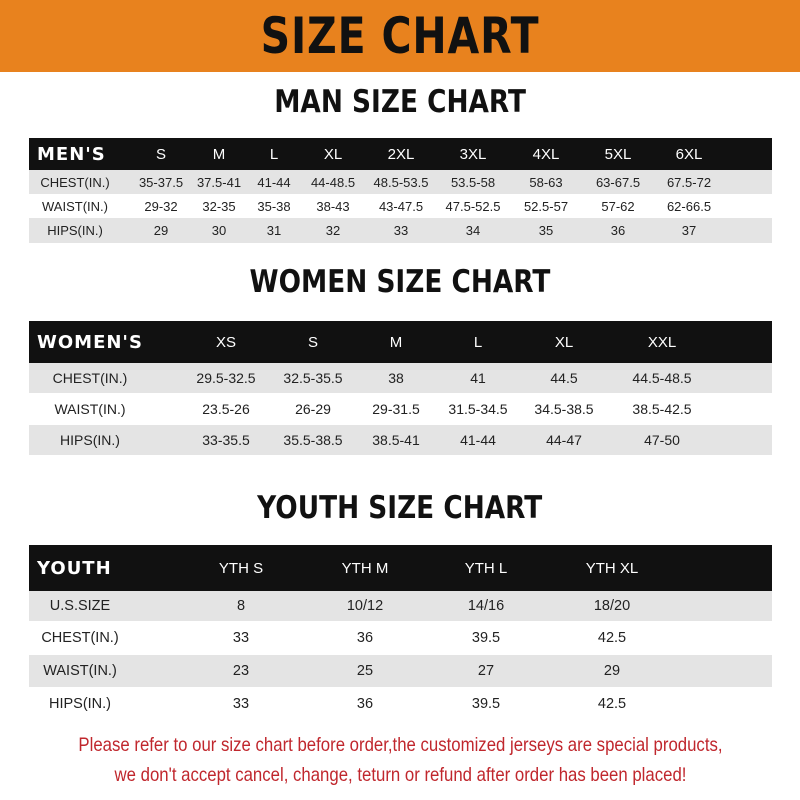  Describe the element at coordinates (396, 378) in the screenshot. I see `table-cell: 38` at that location.